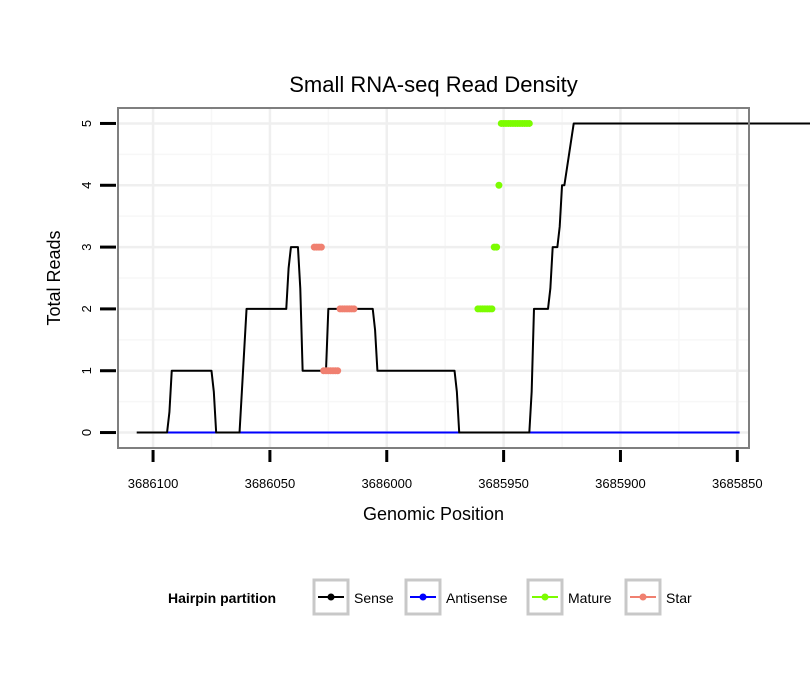  I want to click on y-tick-label: 0, so click(86, 432).